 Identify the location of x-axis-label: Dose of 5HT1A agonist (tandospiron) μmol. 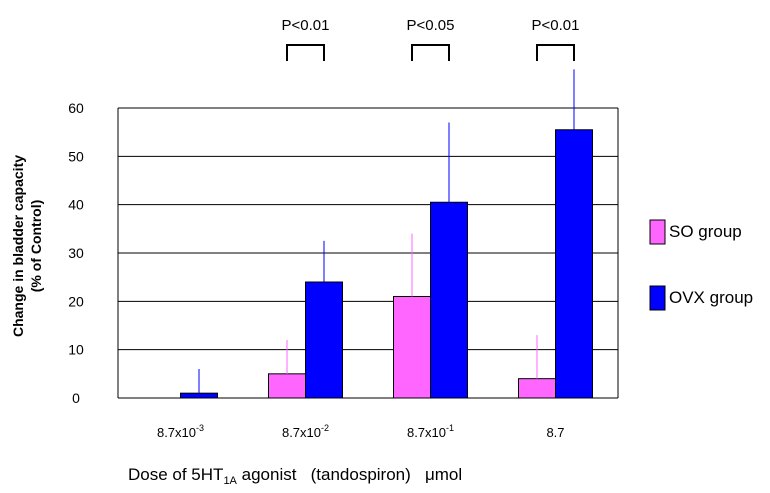
(295, 476).